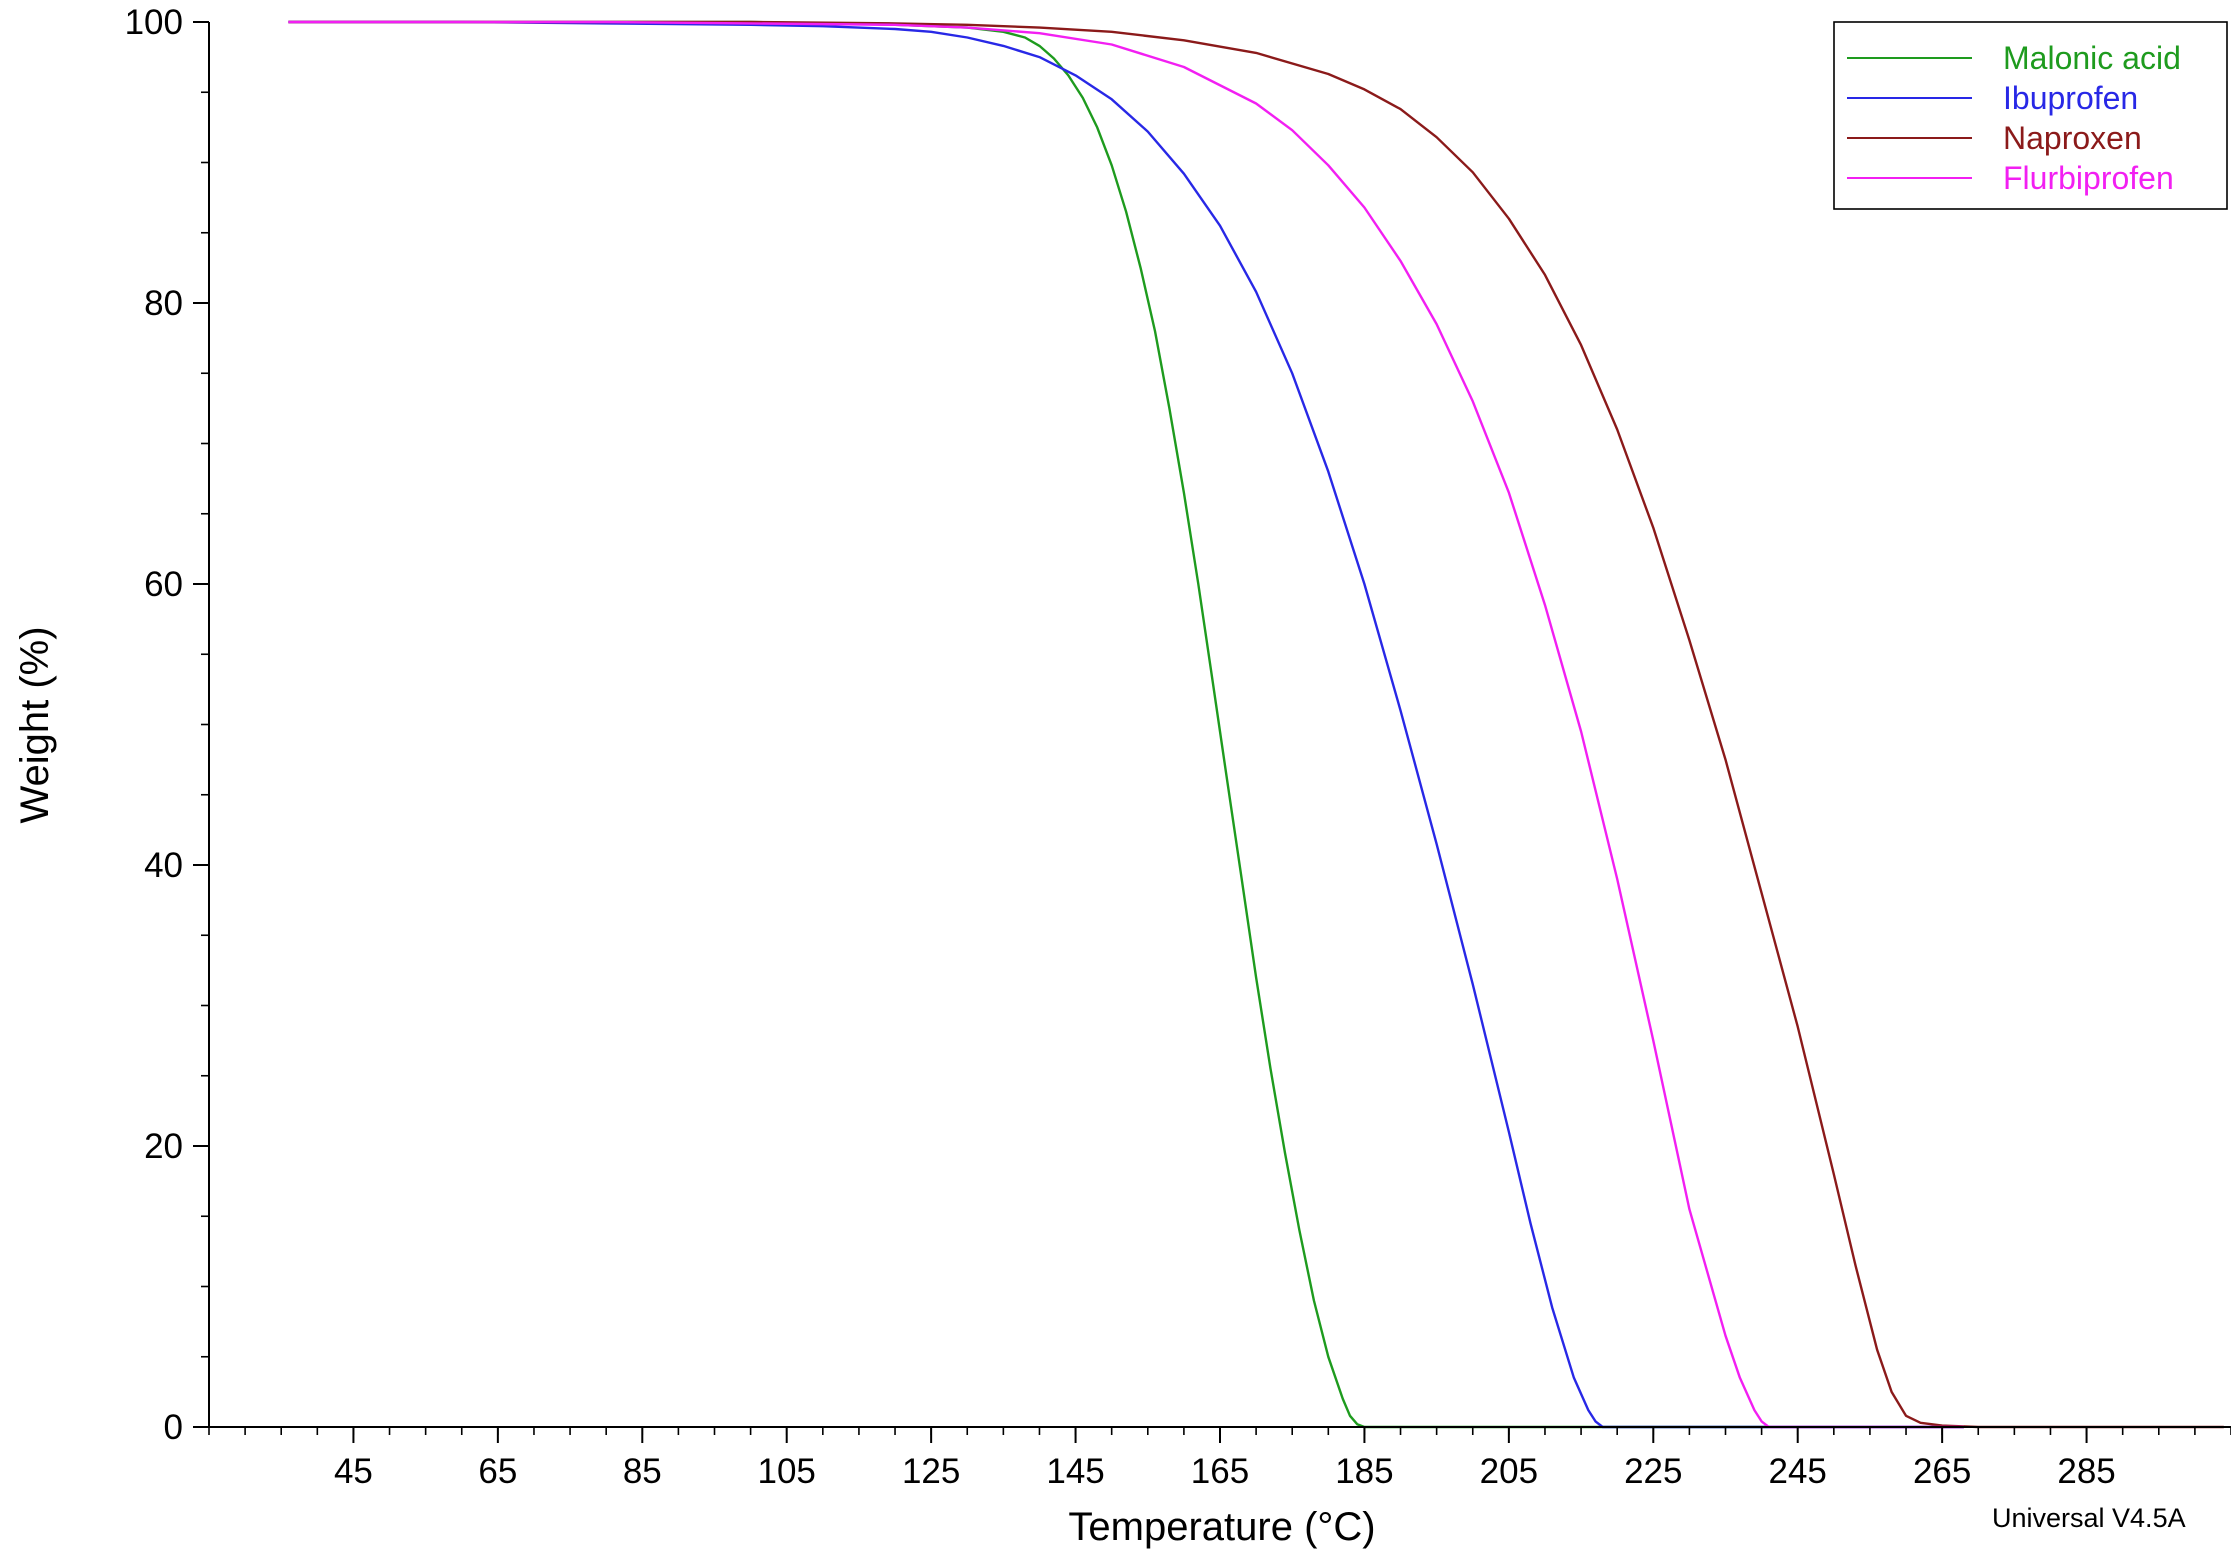 Image resolution: width=2231 pixels, height=1562 pixels. Describe the element at coordinates (163, 865) in the screenshot. I see `y-tick-label: 40` at that location.